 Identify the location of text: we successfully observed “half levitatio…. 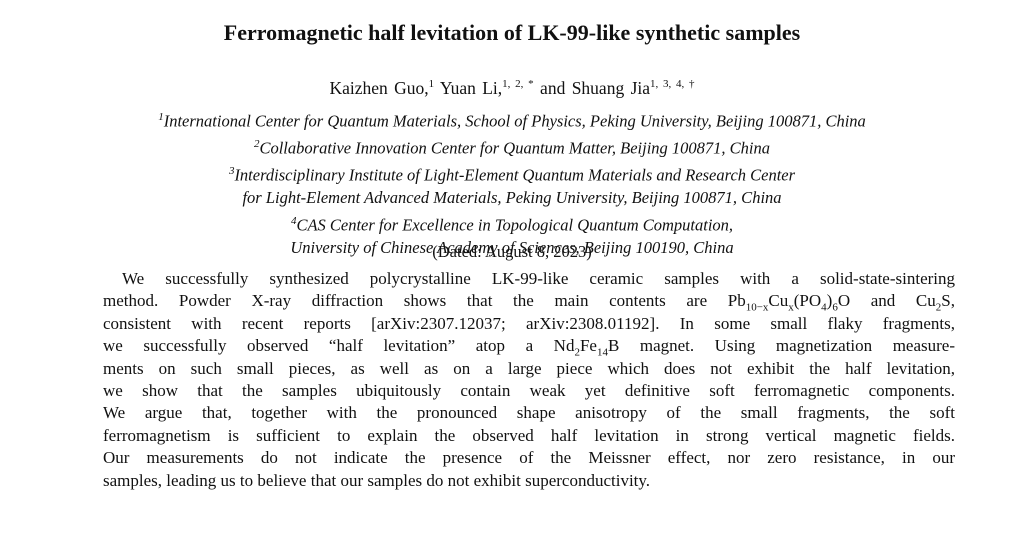
(339, 346).